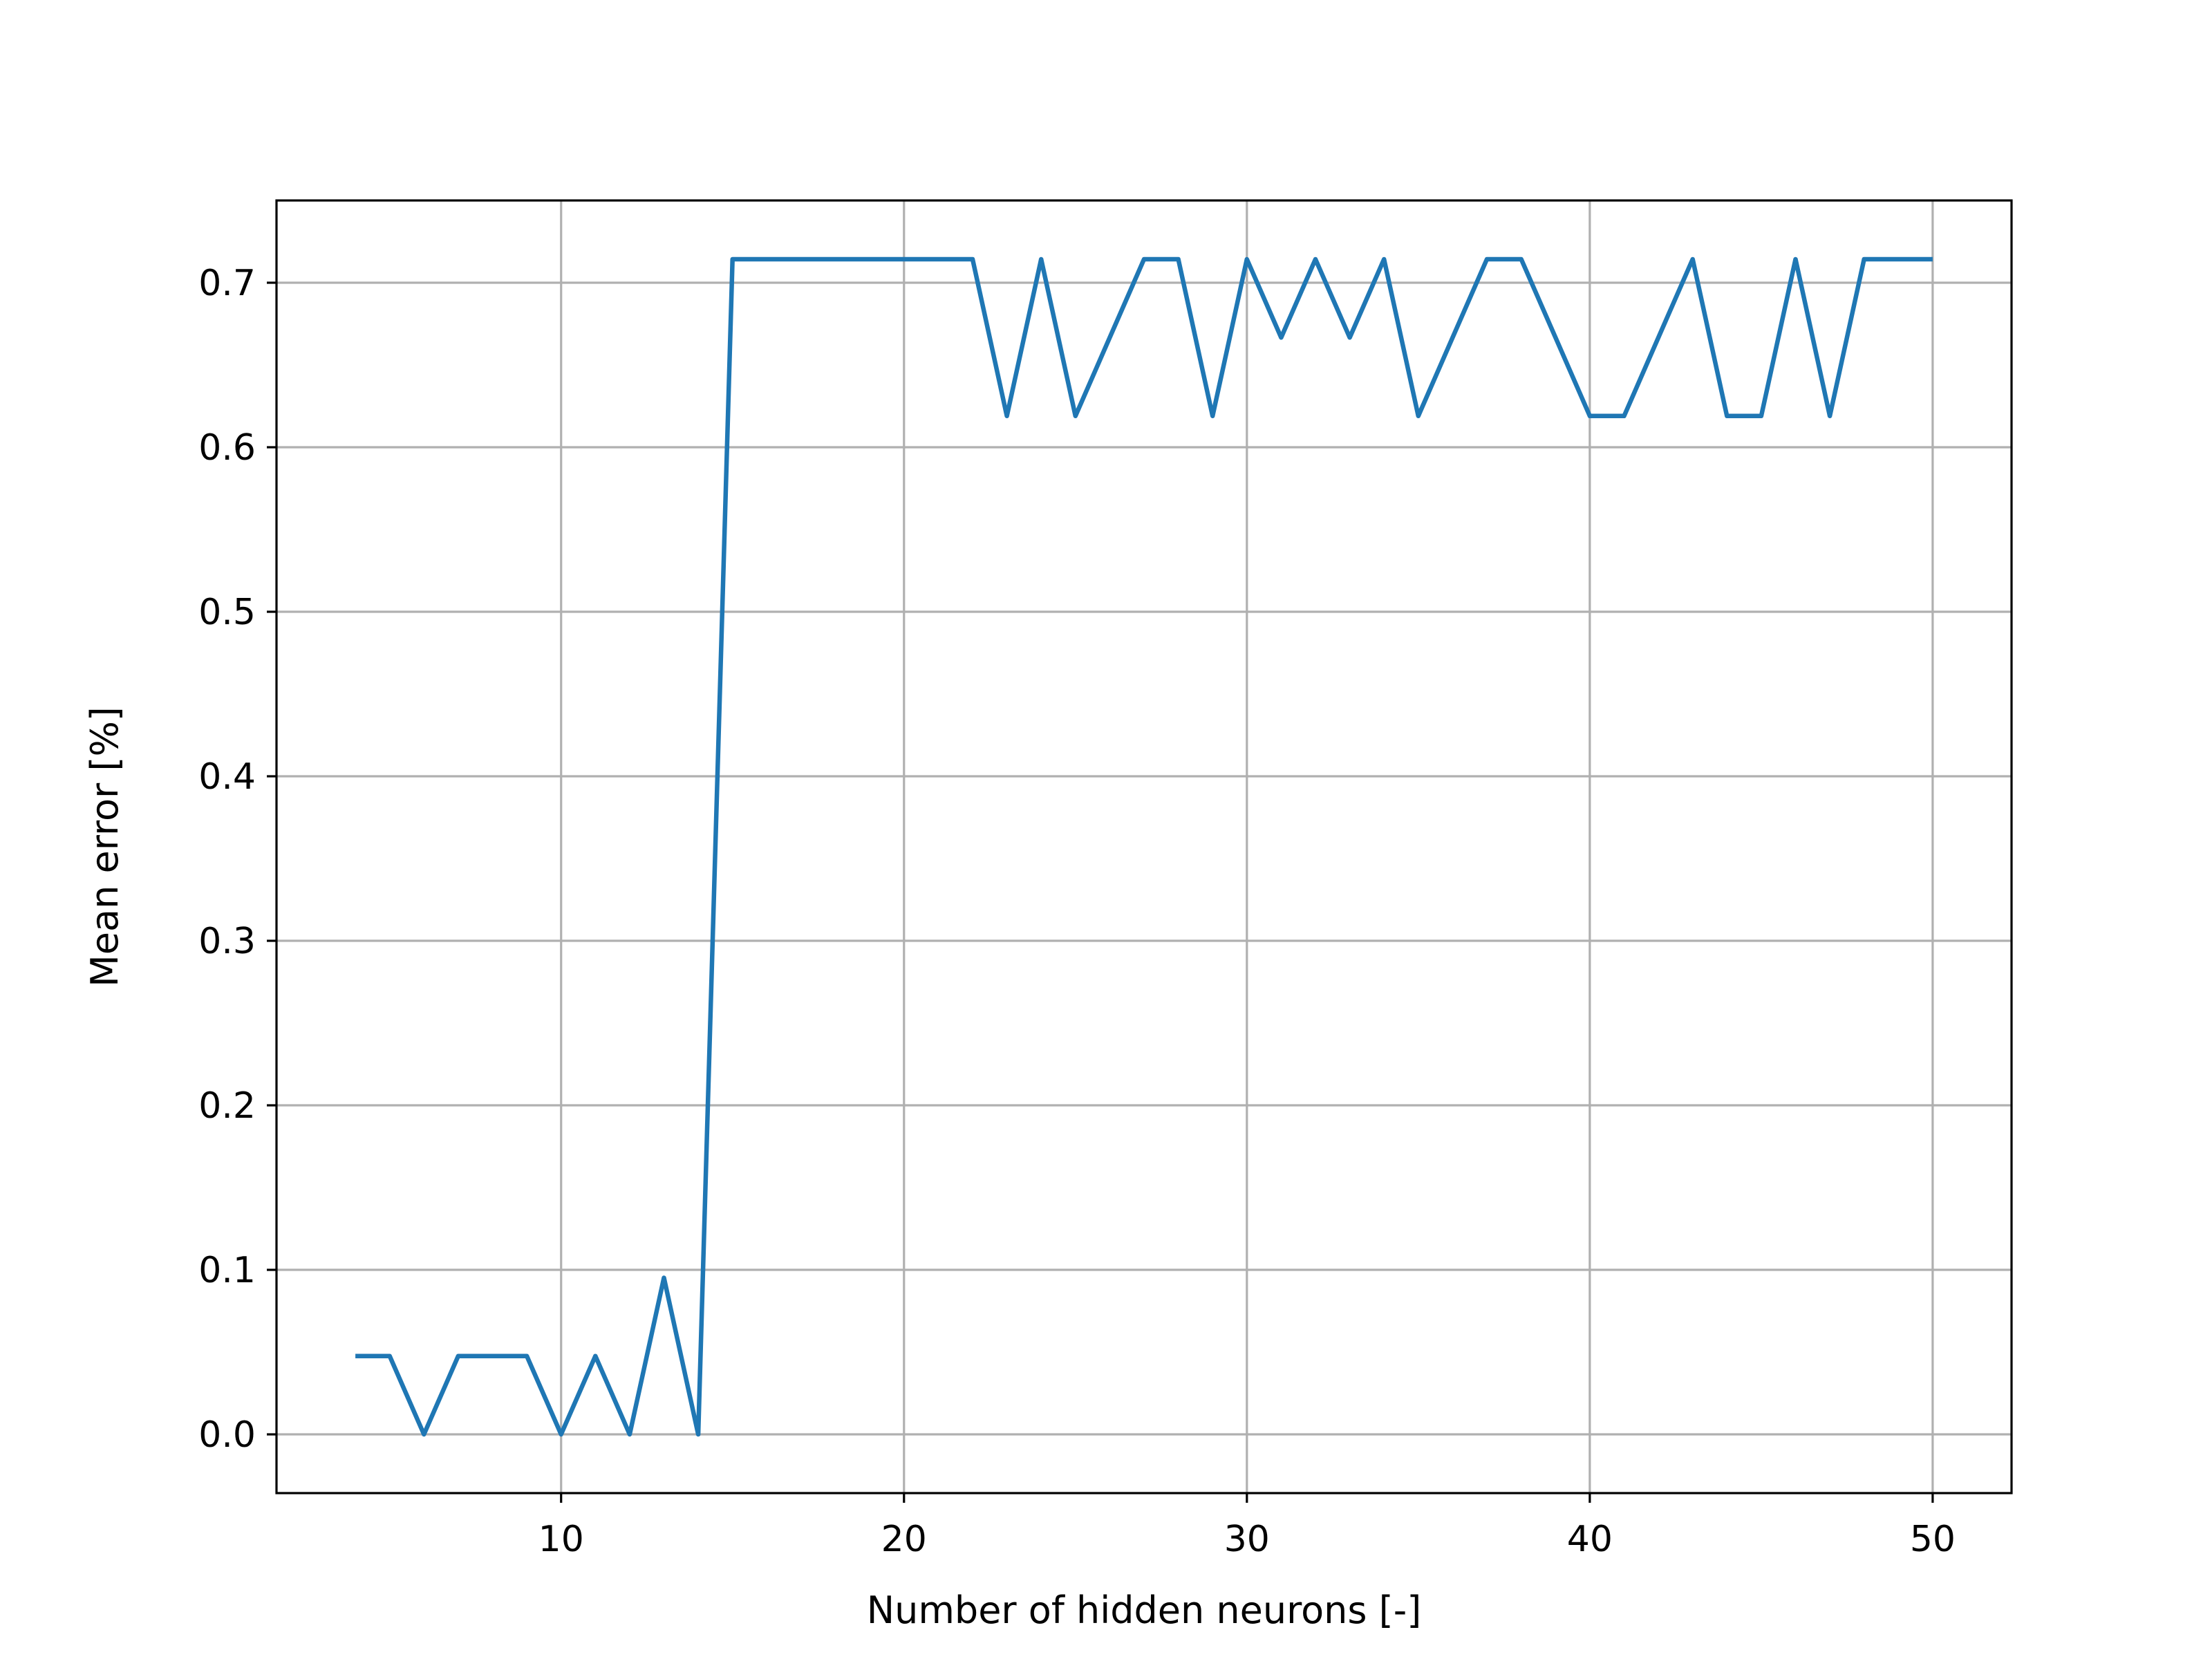 The image size is (2212, 1659). I want to click on y-tick-label: 0.3, so click(227, 941).